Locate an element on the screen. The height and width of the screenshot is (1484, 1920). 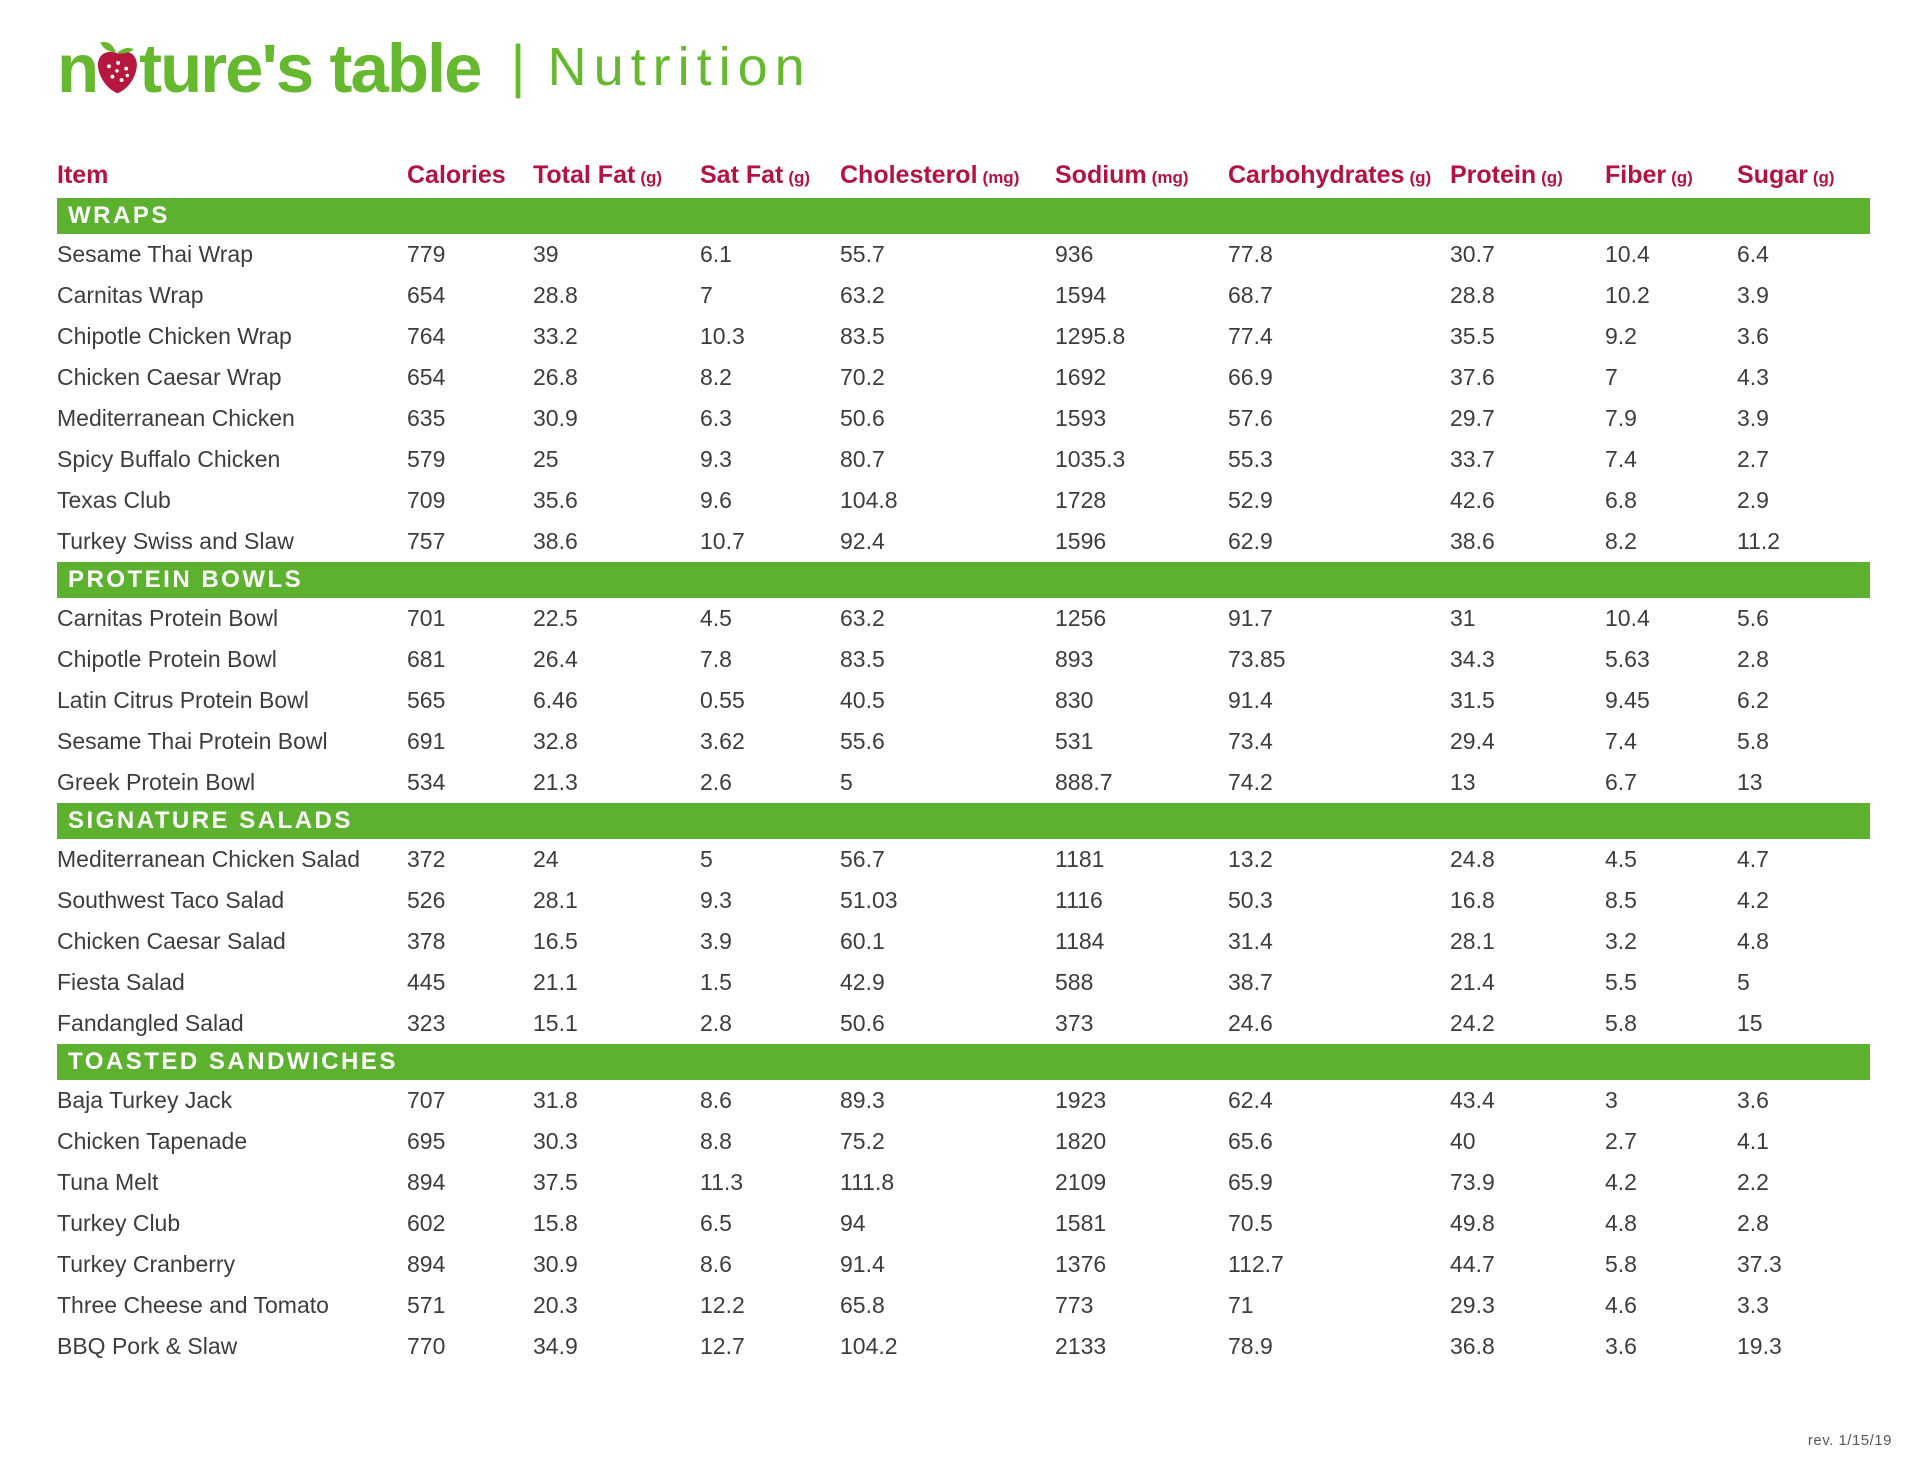
value-cholesterol: 92.4 is located at coordinates (862, 541).